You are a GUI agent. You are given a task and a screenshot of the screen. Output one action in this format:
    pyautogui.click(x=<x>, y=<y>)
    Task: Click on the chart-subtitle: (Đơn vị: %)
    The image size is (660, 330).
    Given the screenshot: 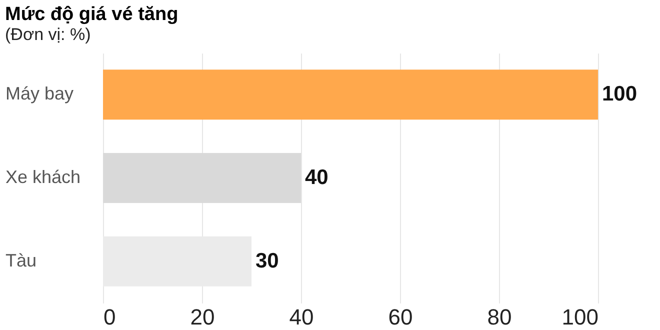 What is the action you would take?
    pyautogui.click(x=48, y=34)
    